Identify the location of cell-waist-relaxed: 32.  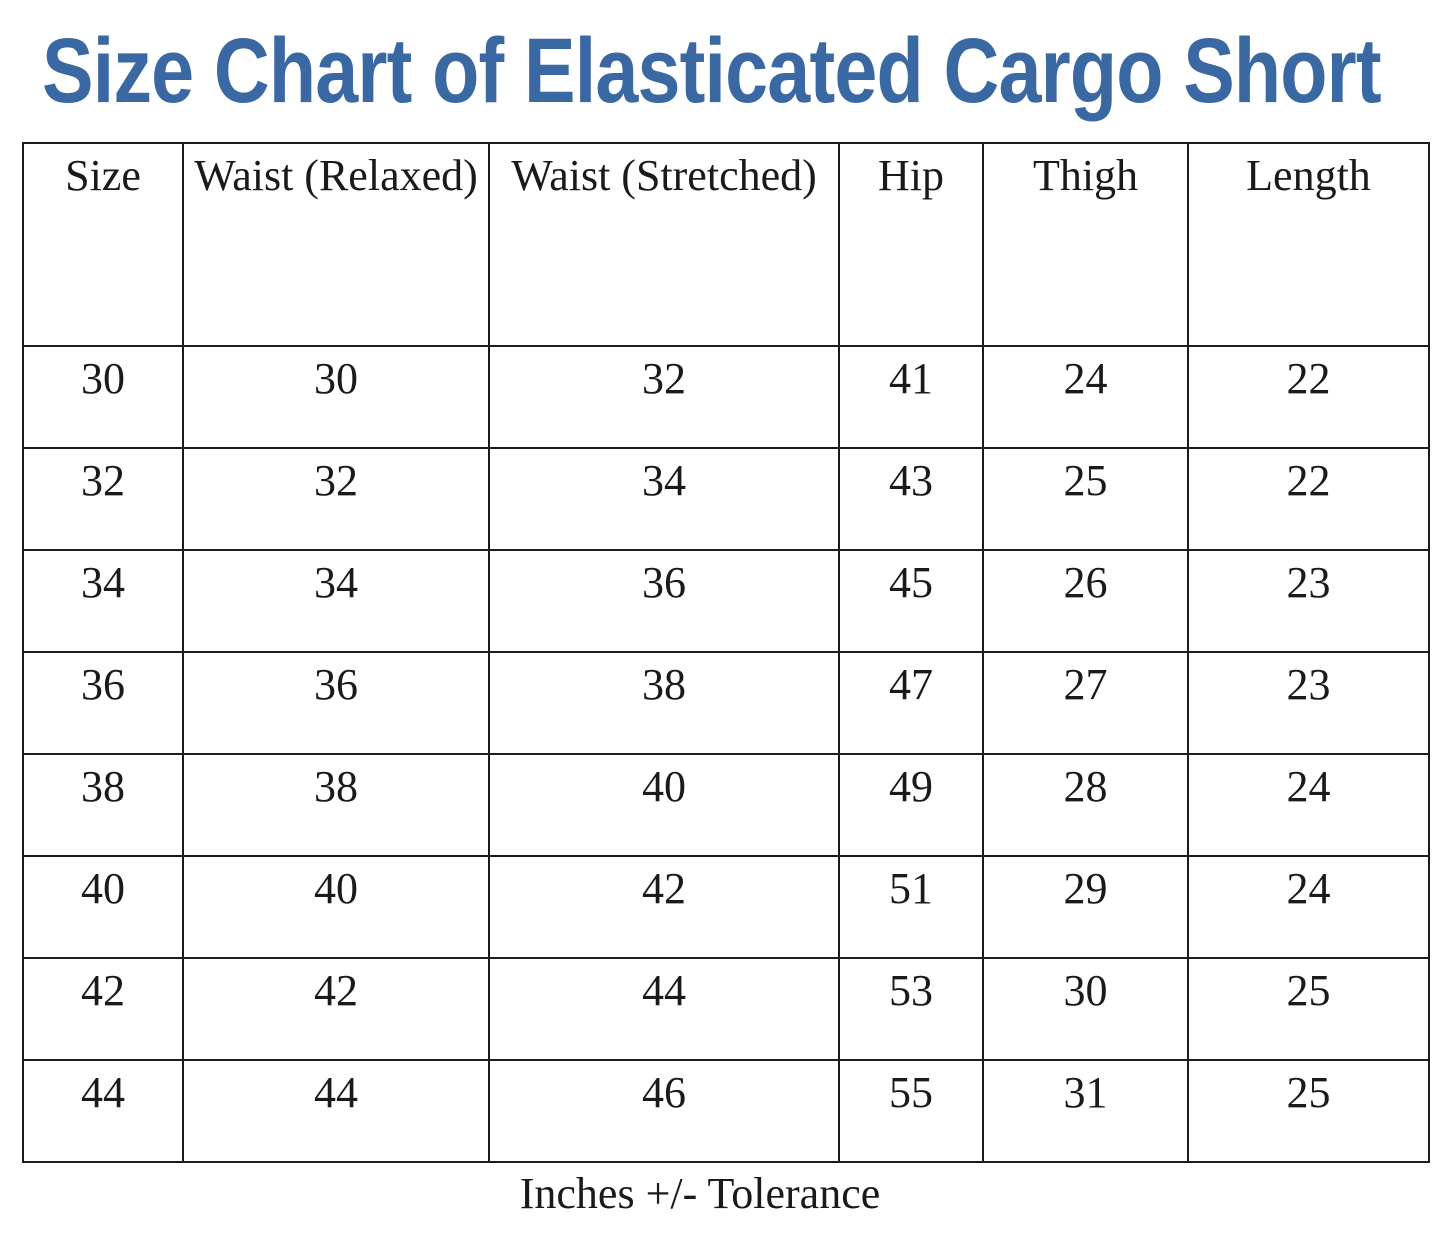
(336, 499).